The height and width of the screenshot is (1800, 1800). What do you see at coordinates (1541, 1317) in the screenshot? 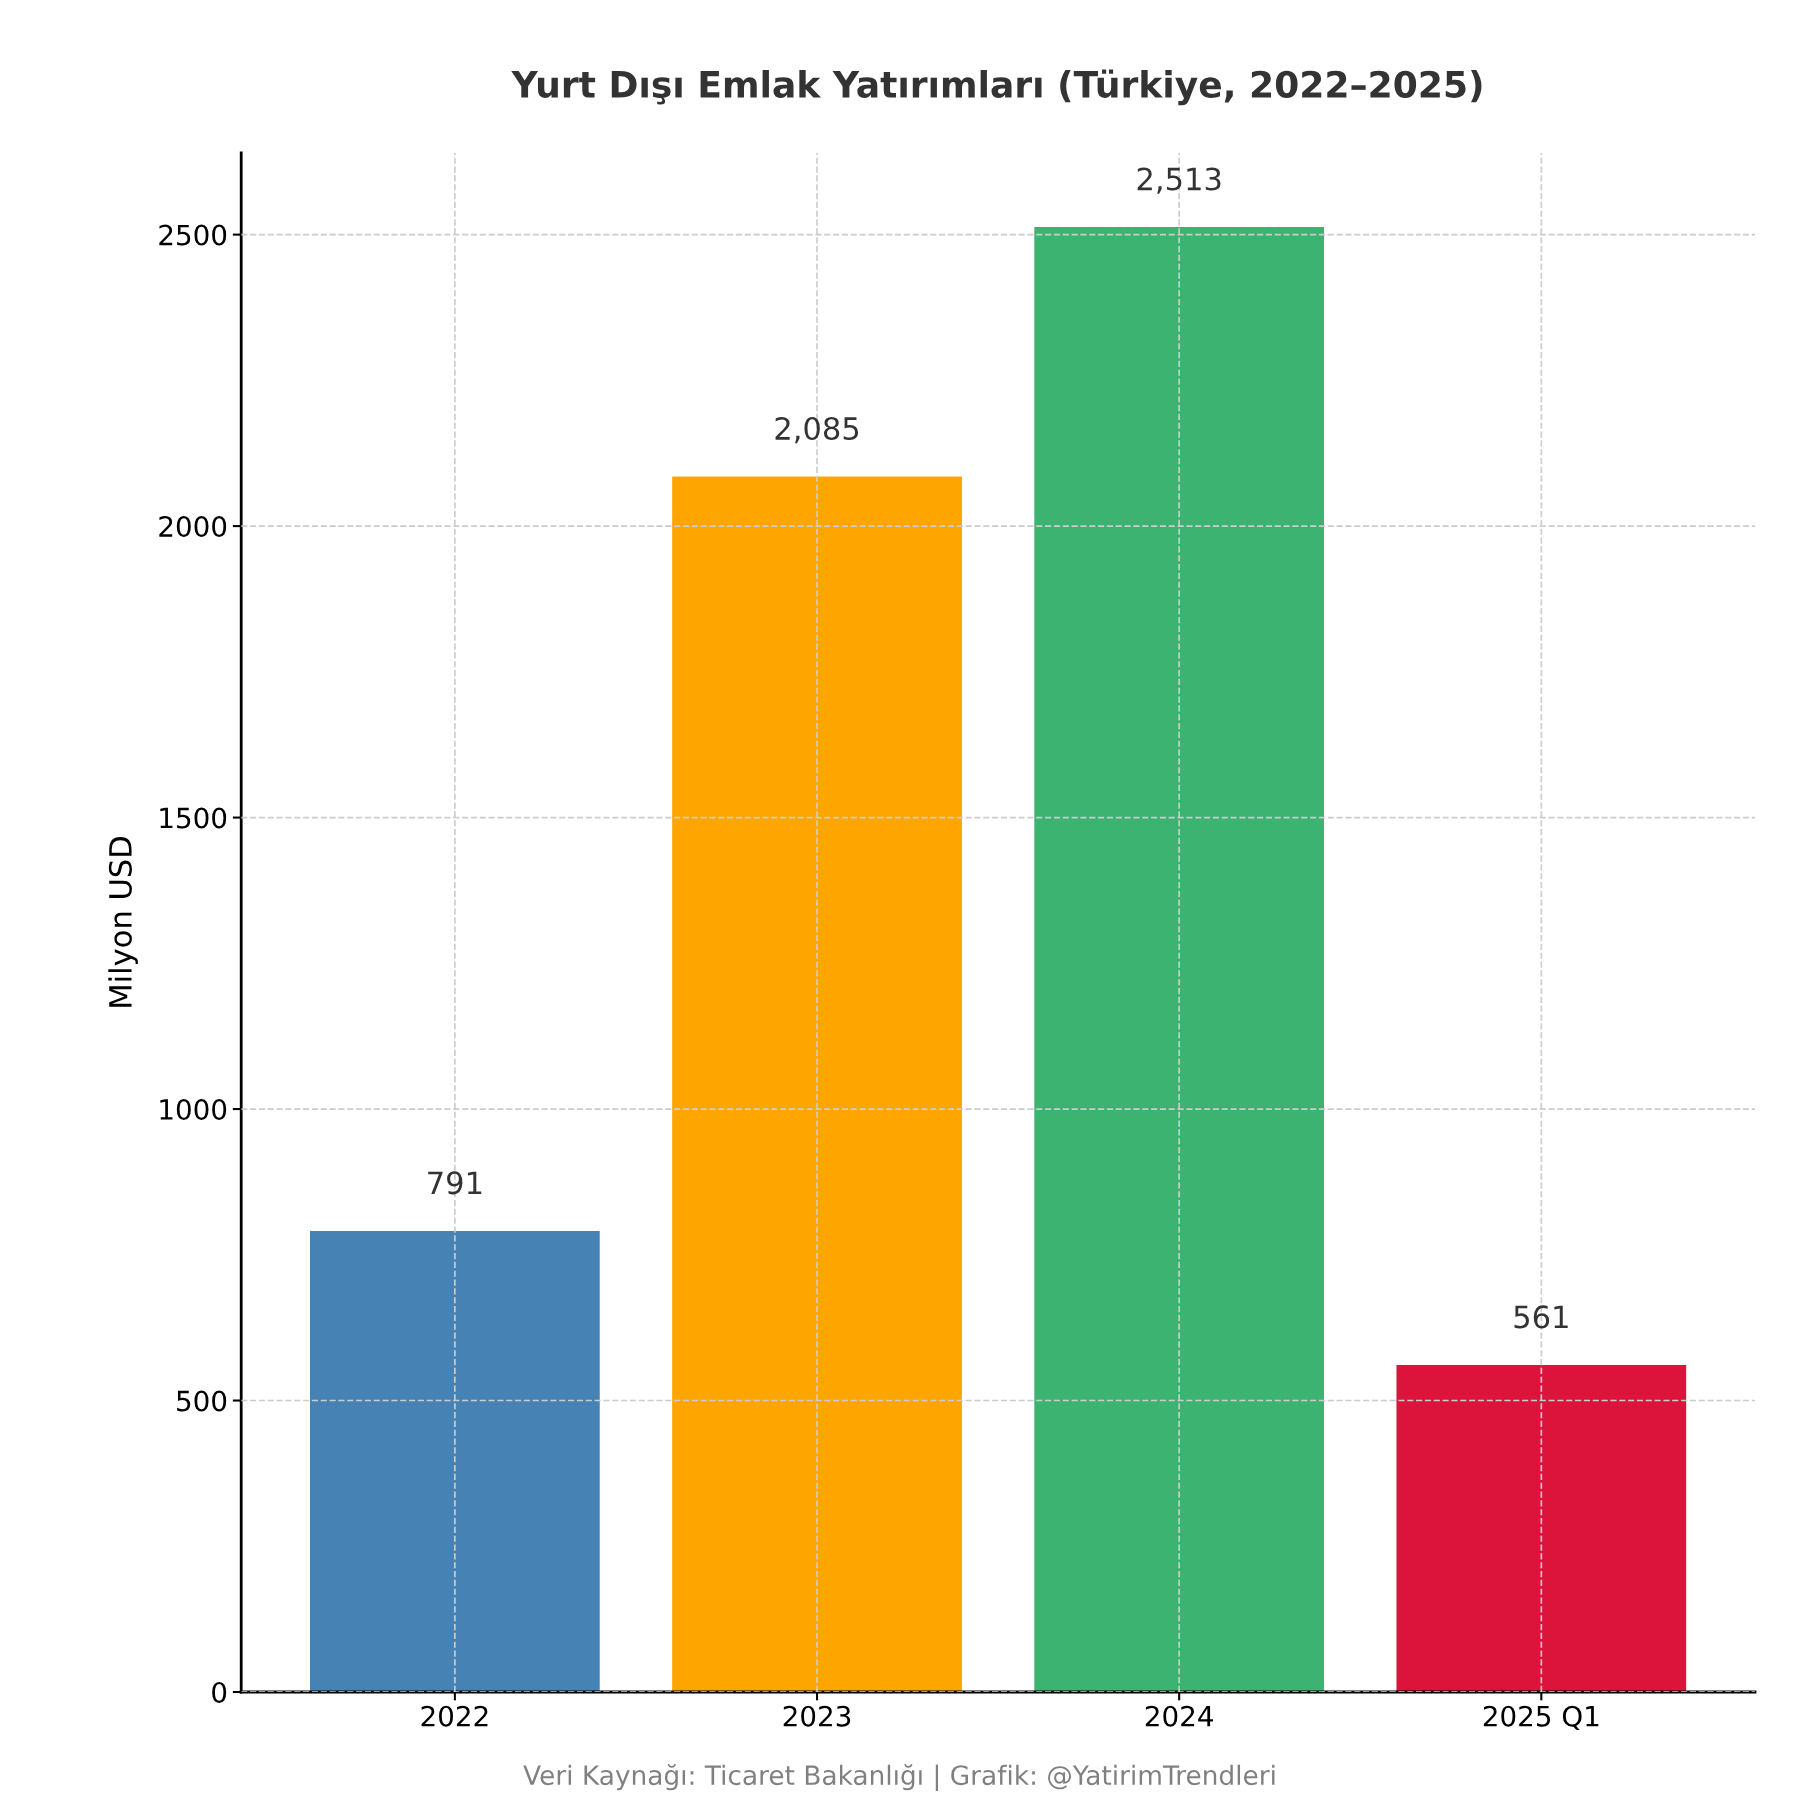
I see `data-label: 561` at bounding box center [1541, 1317].